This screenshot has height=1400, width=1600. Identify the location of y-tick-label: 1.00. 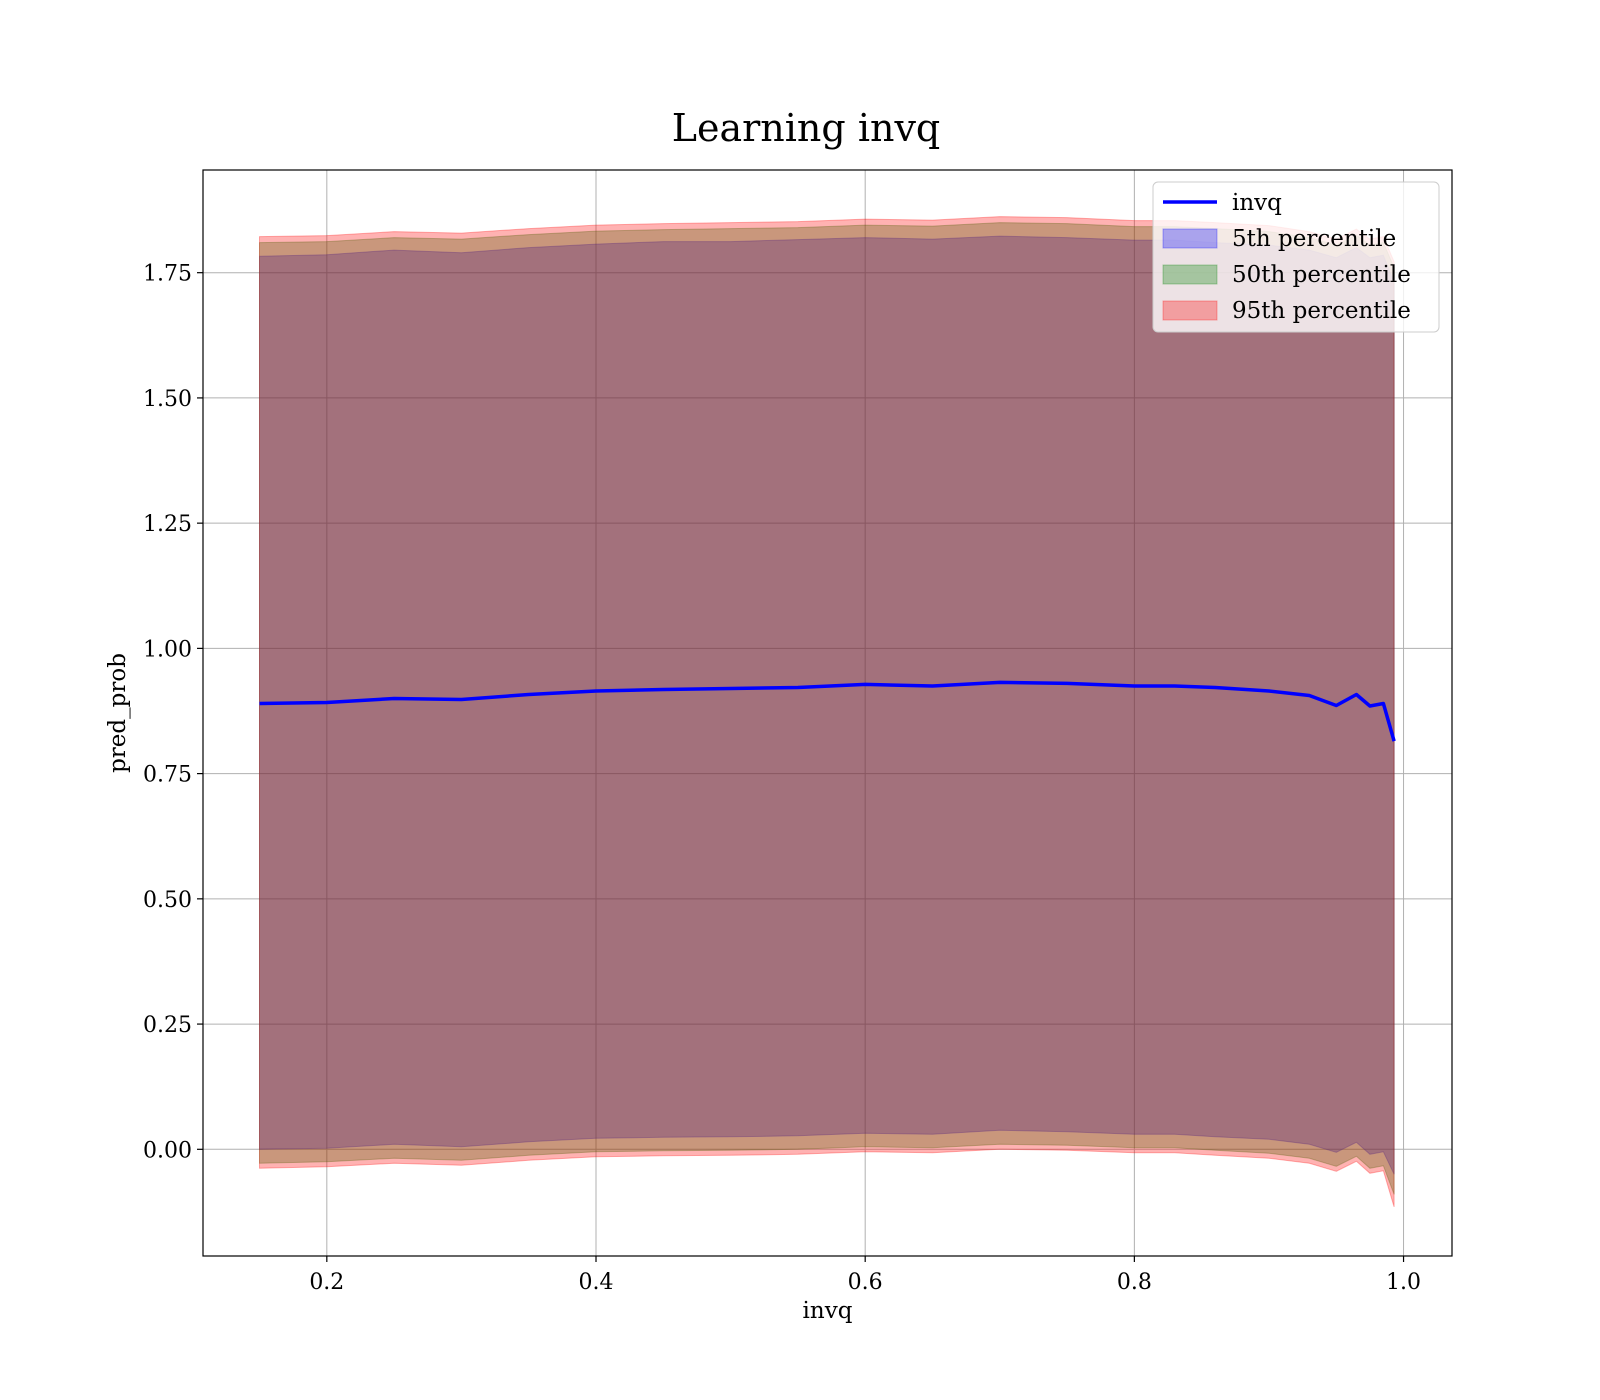
(167, 649).